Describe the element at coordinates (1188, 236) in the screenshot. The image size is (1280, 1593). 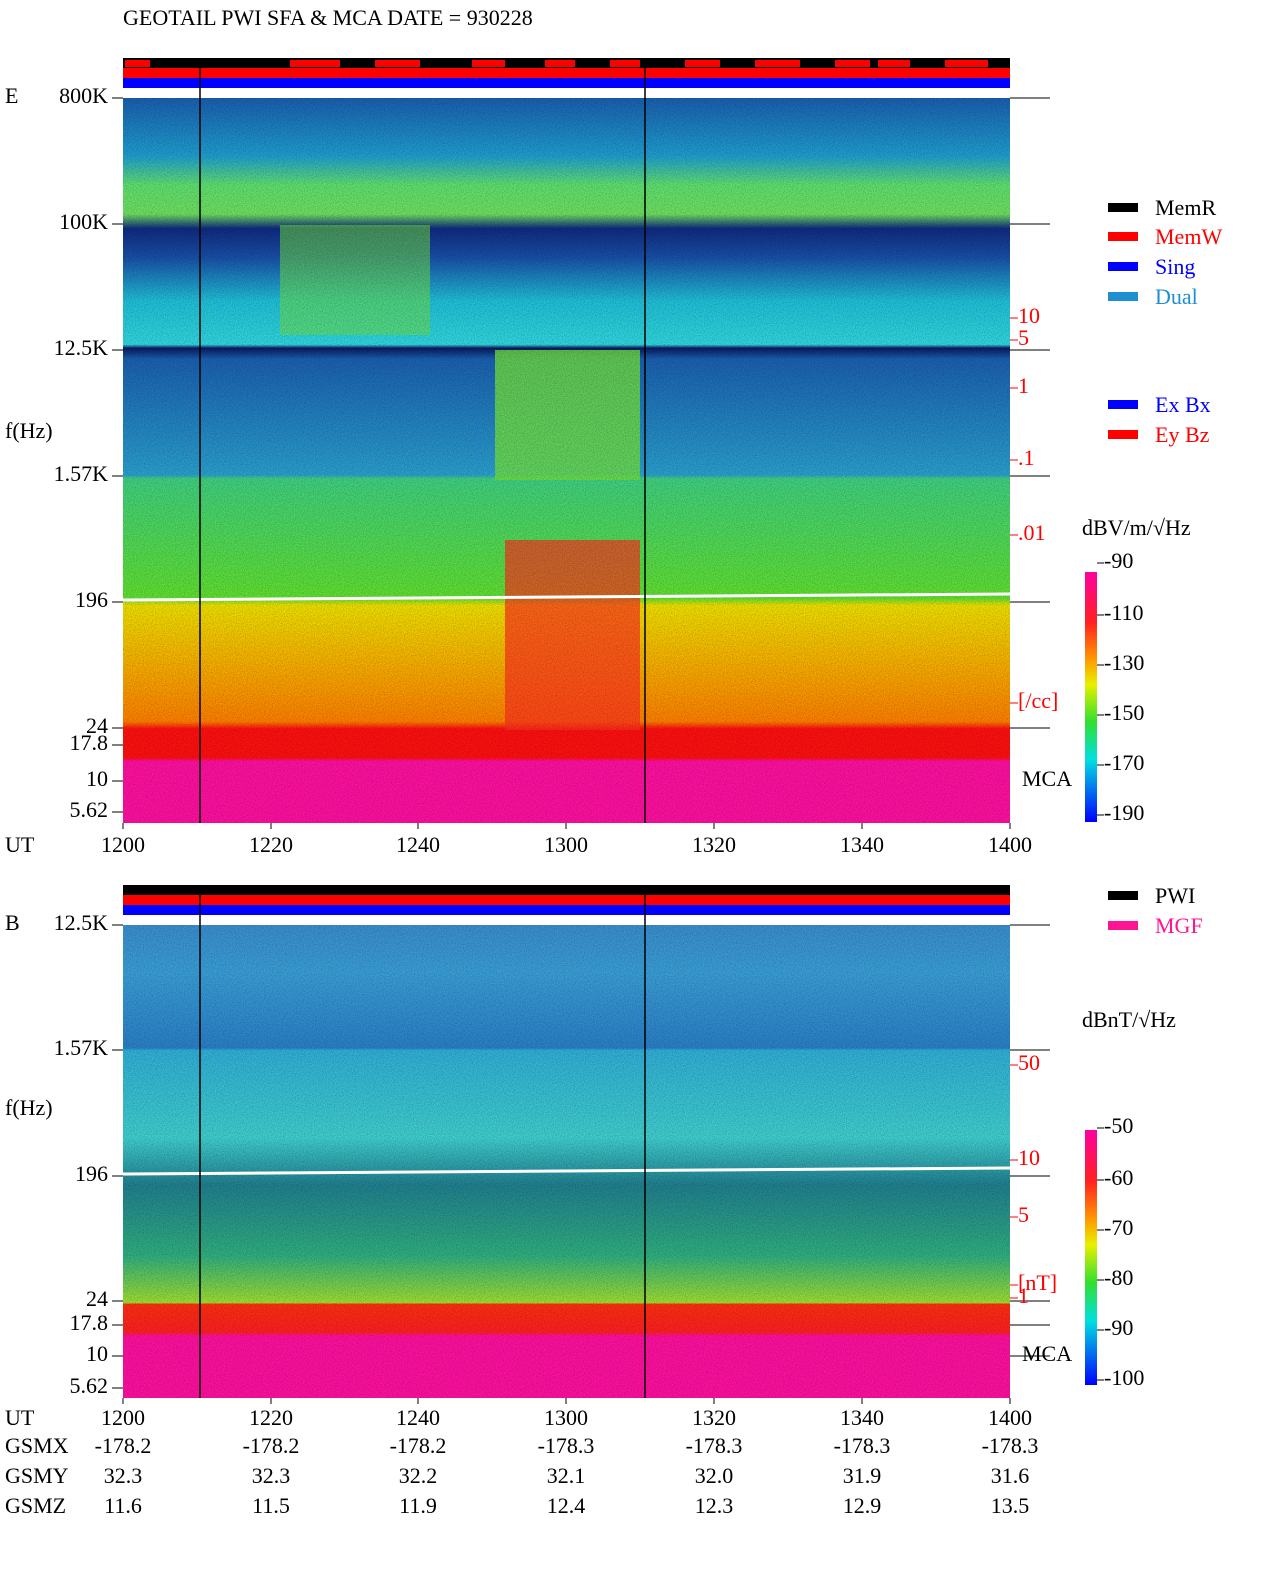
I see `legend-label: MemW` at that location.